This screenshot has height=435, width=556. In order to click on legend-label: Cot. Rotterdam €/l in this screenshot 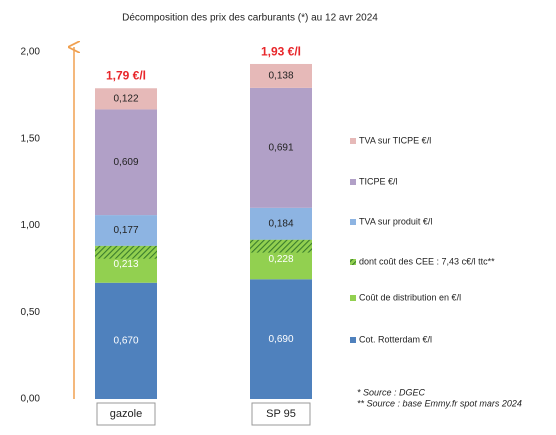, I will do `click(395, 339)`.